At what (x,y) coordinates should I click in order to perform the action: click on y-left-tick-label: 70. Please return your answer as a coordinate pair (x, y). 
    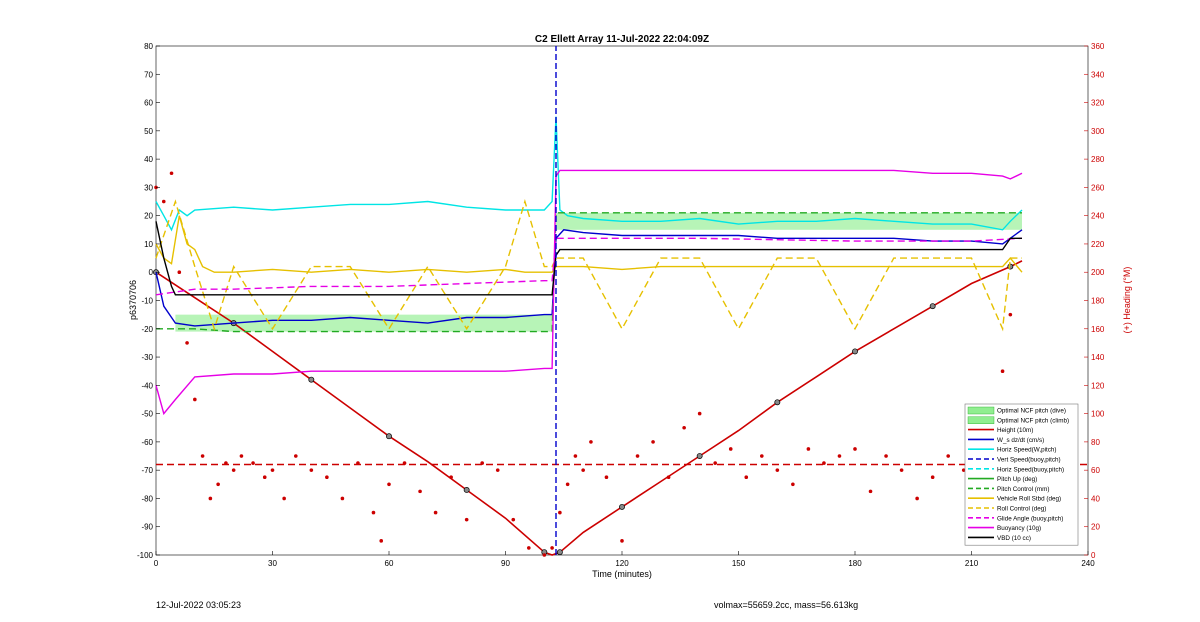
    Looking at the image, I should click on (148, 74).